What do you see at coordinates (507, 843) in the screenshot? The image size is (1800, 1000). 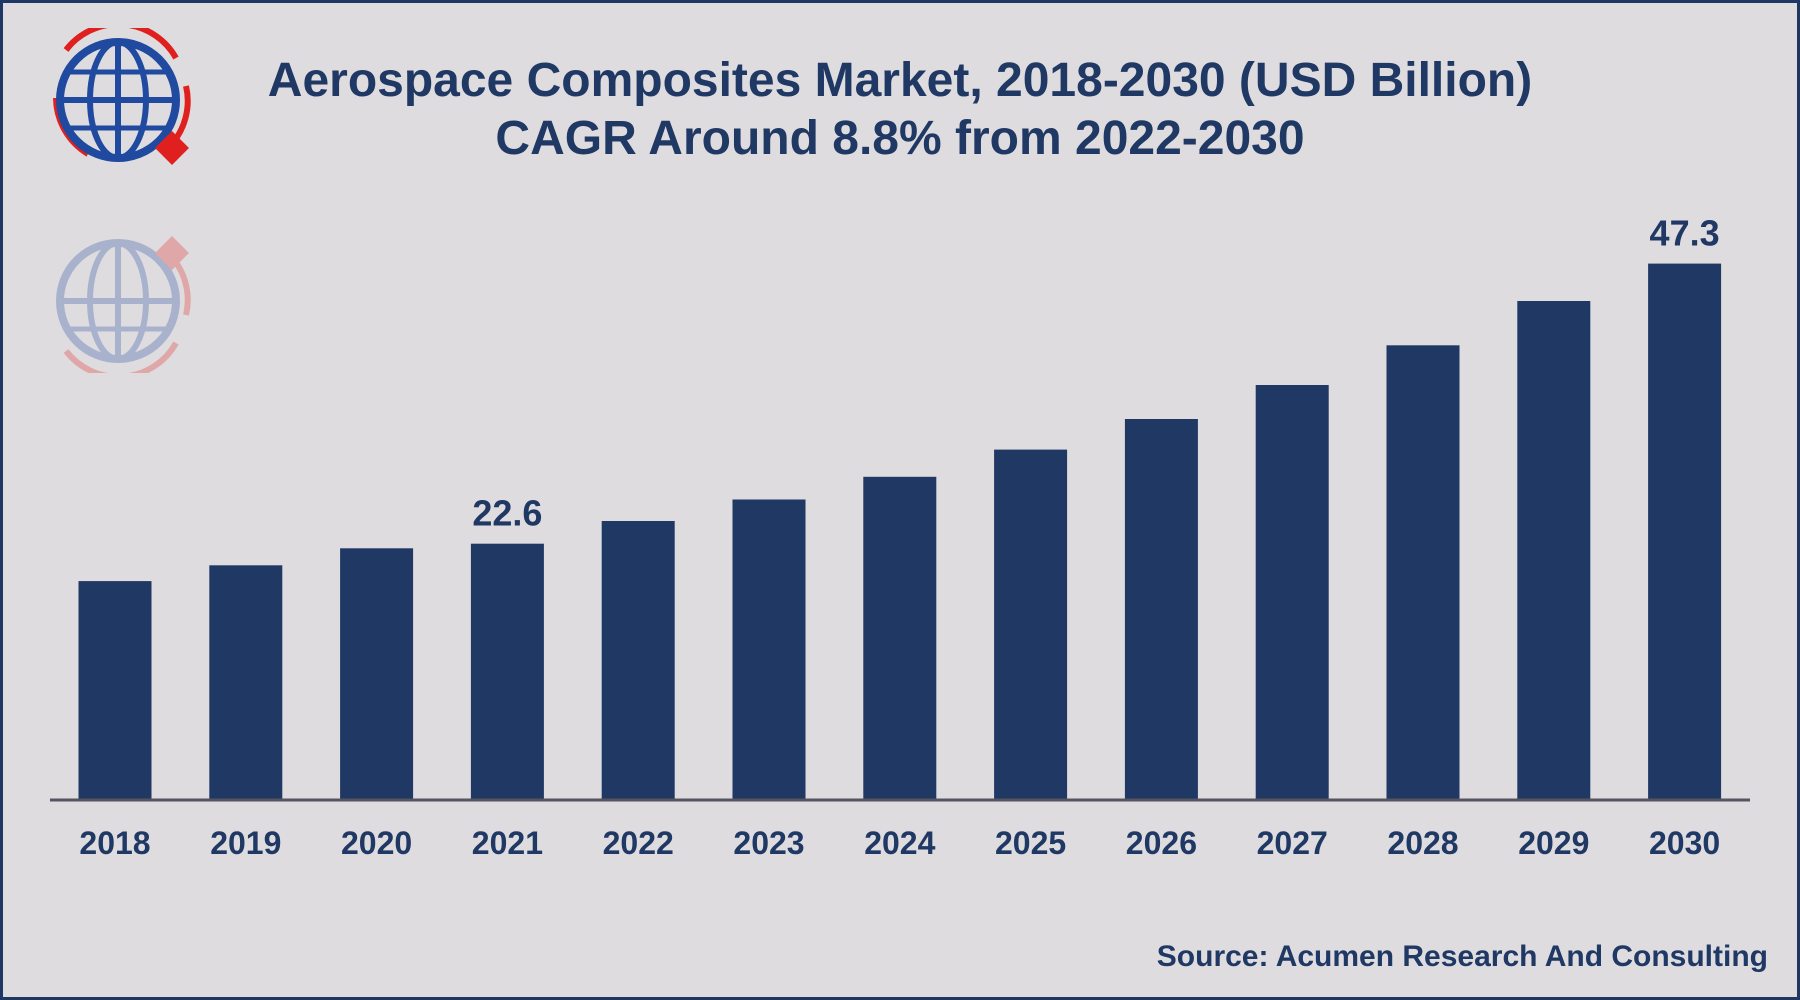 I see `x-tick-label-2021: 2021` at bounding box center [507, 843].